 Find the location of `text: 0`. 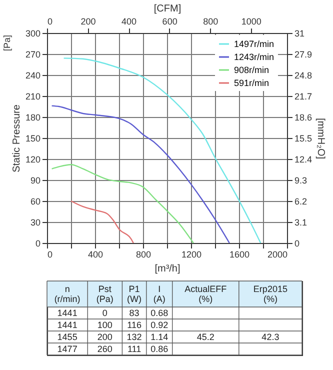

text: 0 is located at coordinates (105, 313).